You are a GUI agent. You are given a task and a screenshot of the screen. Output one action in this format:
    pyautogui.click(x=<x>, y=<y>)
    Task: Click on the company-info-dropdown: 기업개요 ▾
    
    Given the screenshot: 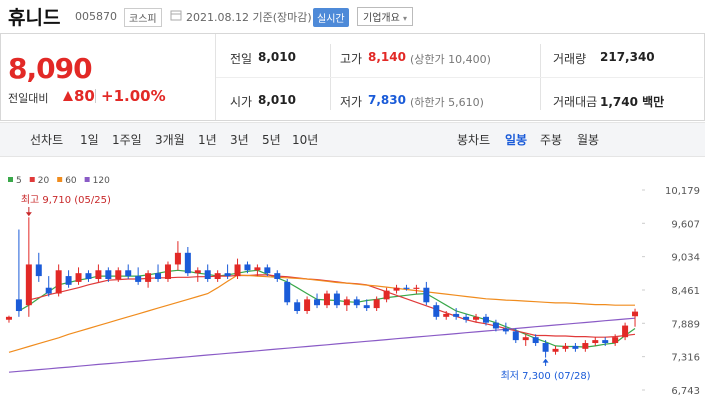 What is the action you would take?
    pyautogui.click(x=385, y=16)
    